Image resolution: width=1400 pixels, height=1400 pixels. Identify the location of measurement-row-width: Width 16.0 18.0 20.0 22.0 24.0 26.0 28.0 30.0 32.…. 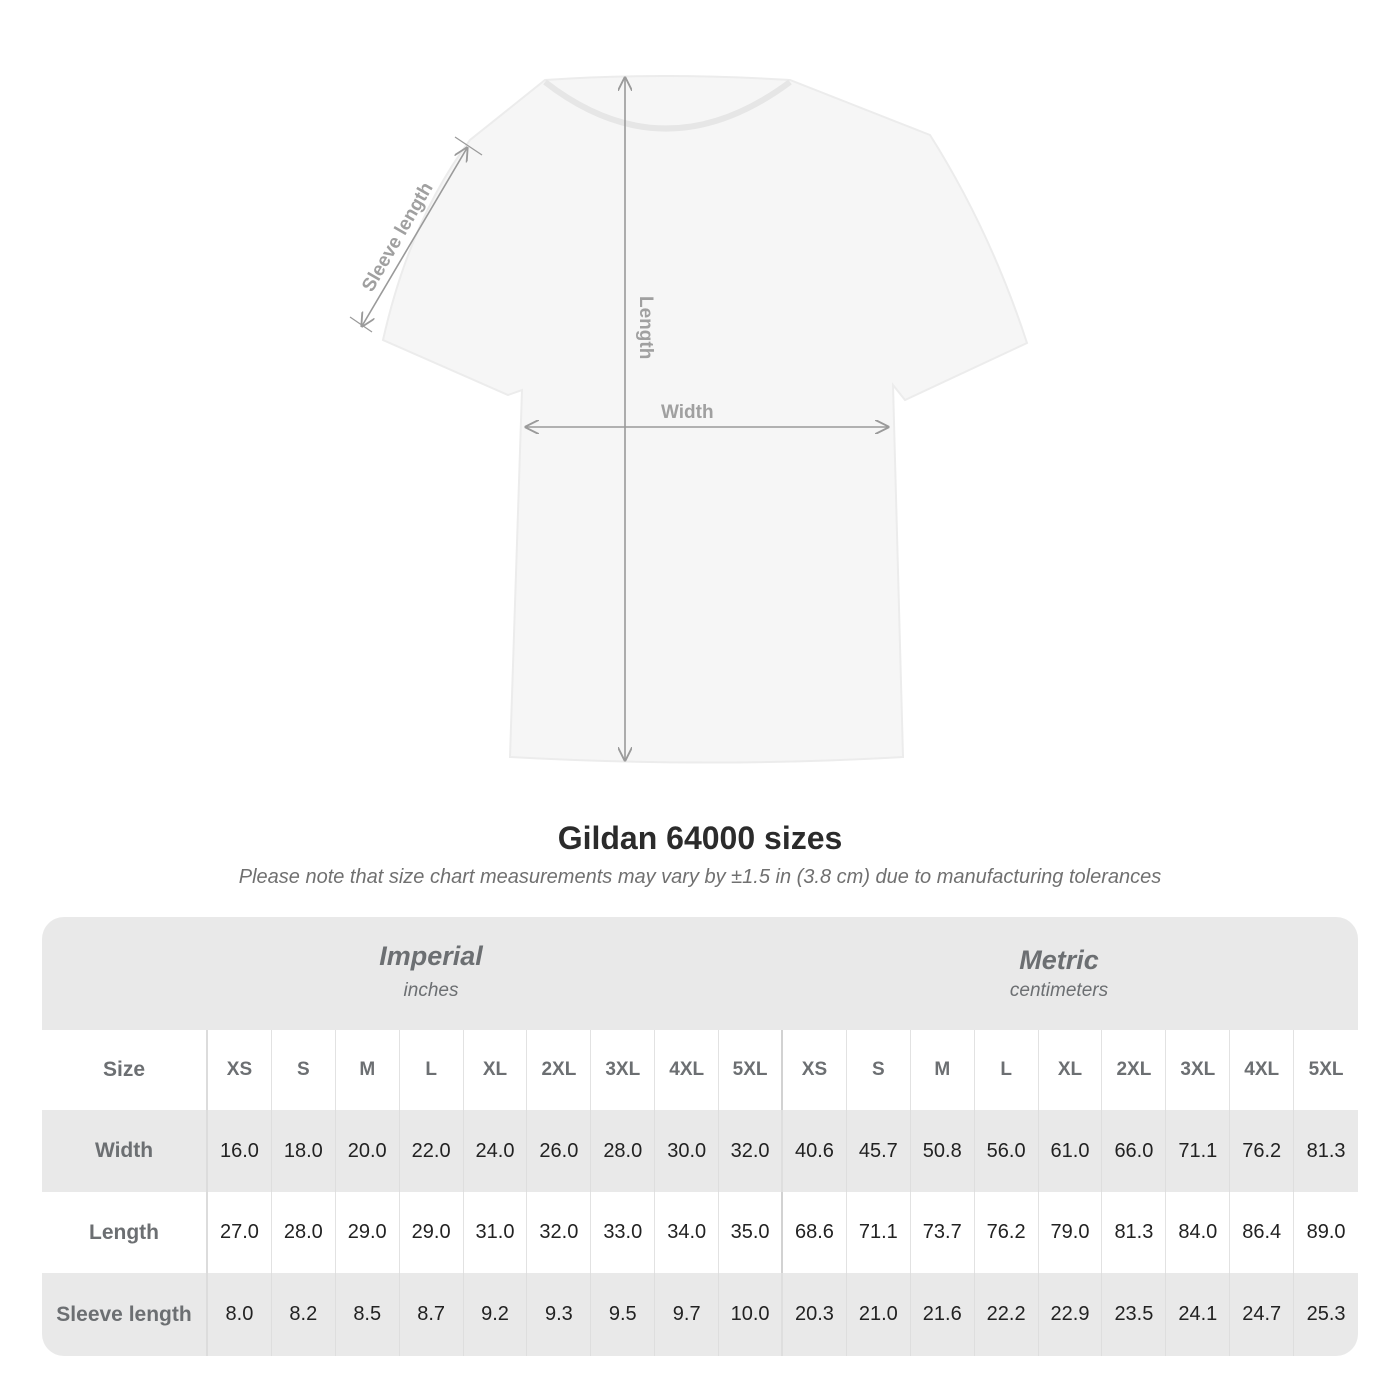
(700, 1151).